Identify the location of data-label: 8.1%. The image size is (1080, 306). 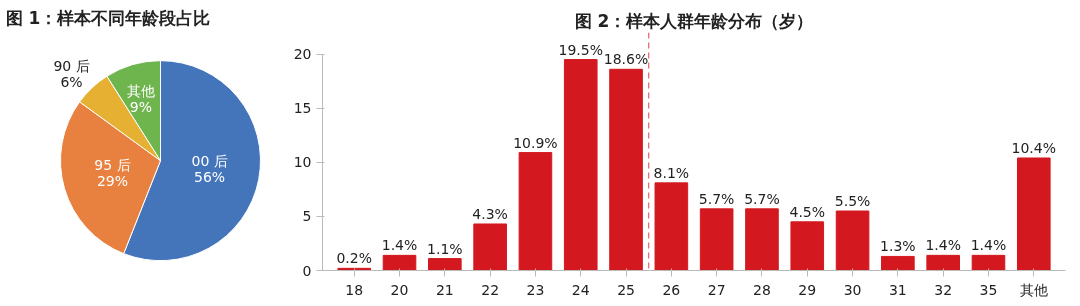
(671, 172).